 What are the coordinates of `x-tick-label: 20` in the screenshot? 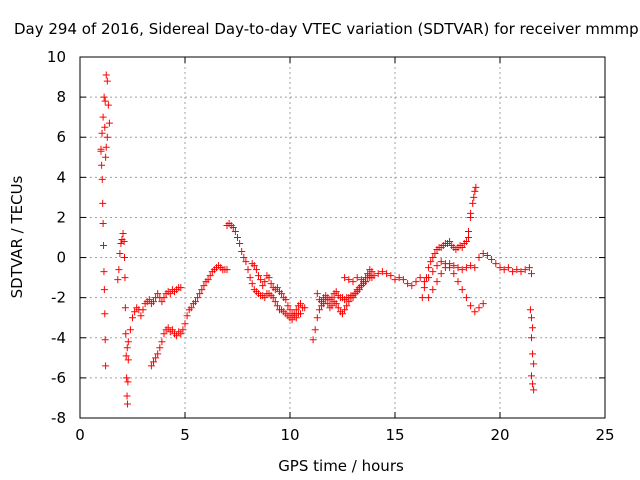 It's located at (499, 435).